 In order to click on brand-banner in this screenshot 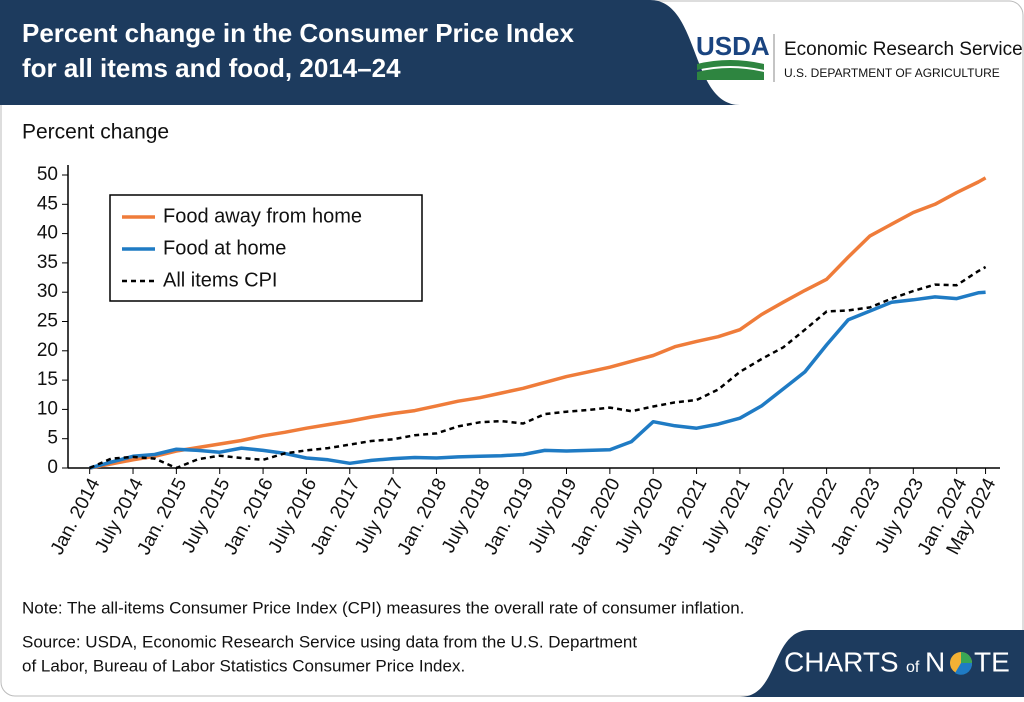, I will do `click(882, 663)`.